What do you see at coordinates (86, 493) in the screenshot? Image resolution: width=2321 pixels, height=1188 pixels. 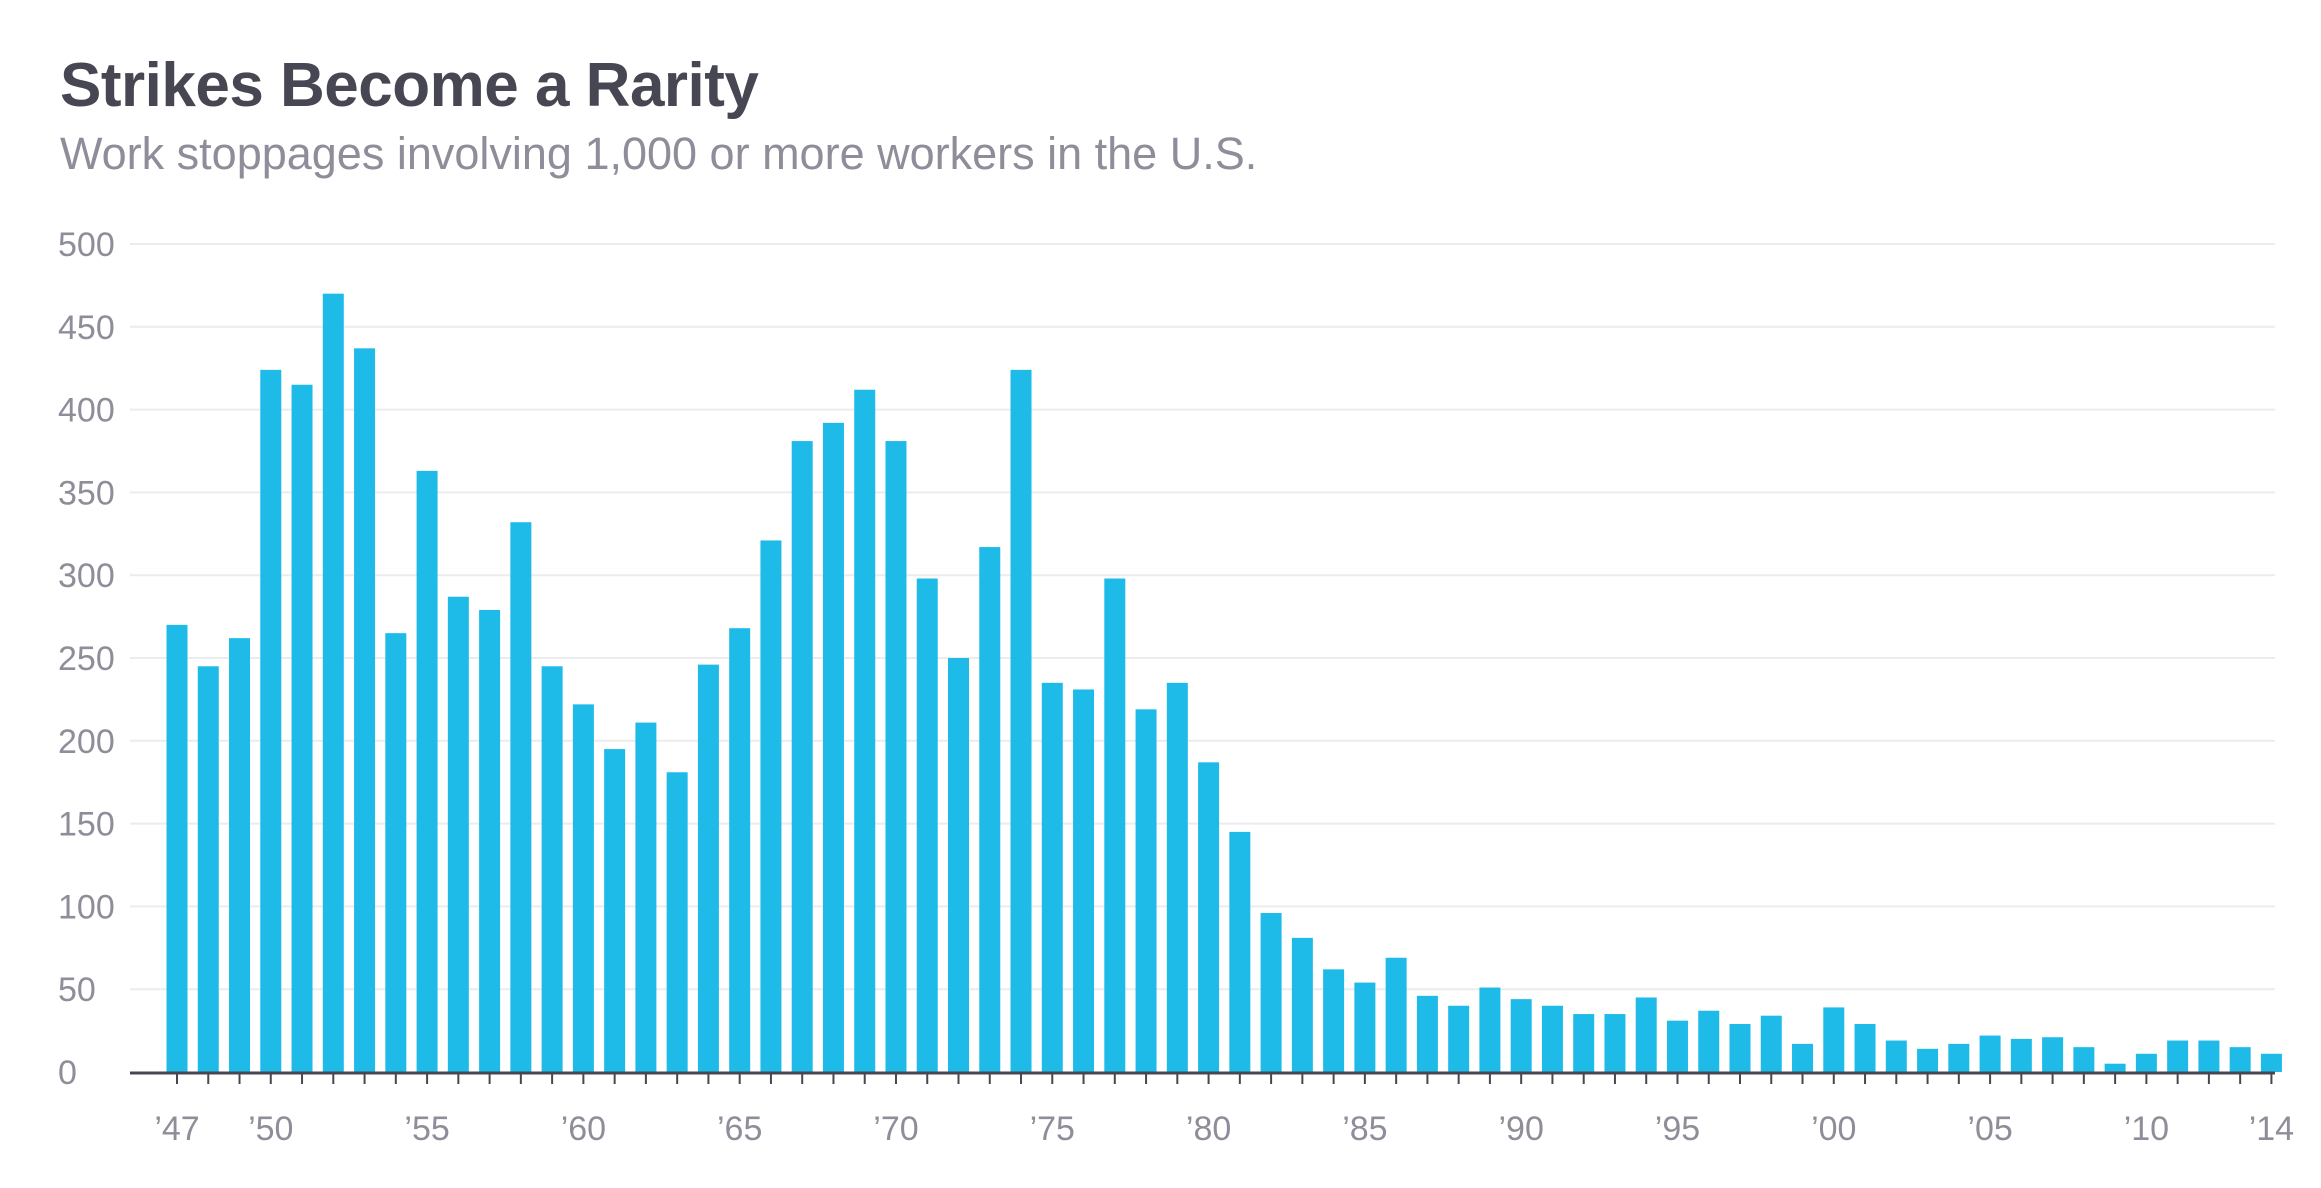 I see `y-tick-label: 350` at bounding box center [86, 493].